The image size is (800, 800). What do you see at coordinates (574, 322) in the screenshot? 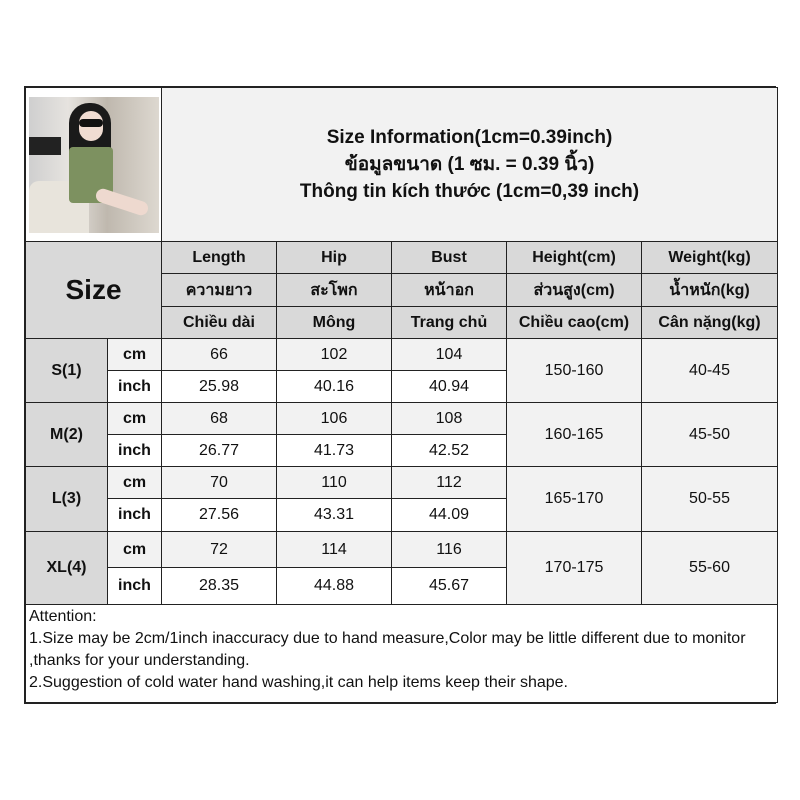
I see `col-header-vi: Chiều cao(cm)` at bounding box center [574, 322].